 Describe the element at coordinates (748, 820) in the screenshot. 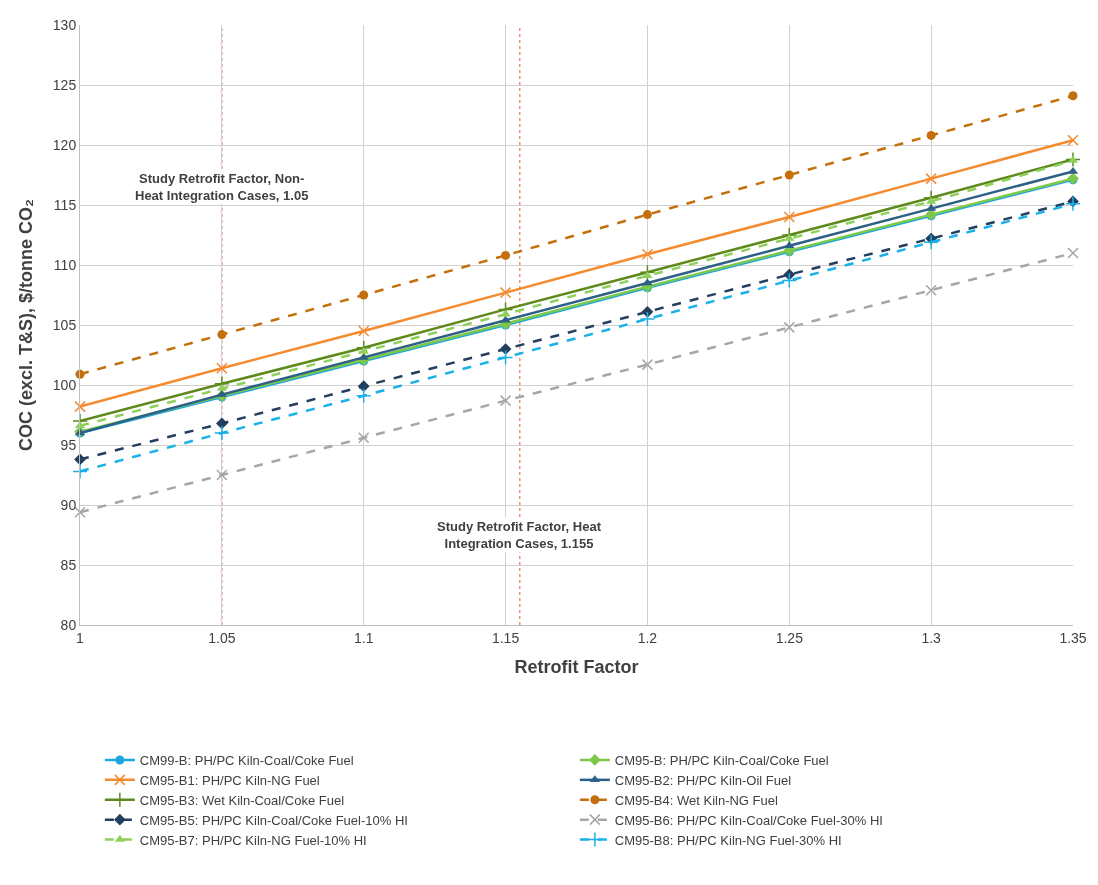

I see `legend-label: CM95-B6: PH/PC Kiln-Coal/Coke Fuel-30% HI` at that location.